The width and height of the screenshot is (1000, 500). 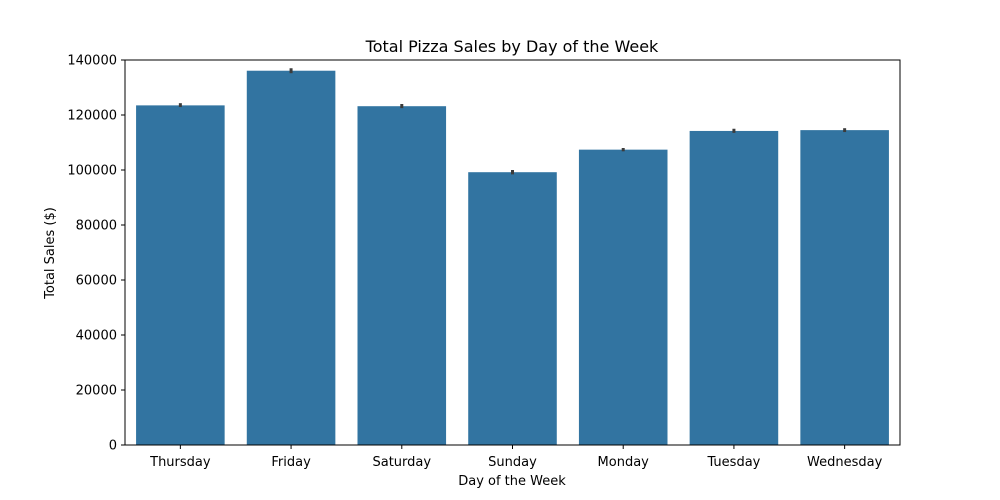 What do you see at coordinates (512, 481) in the screenshot?
I see `x-axis-label: Day of the Week` at bounding box center [512, 481].